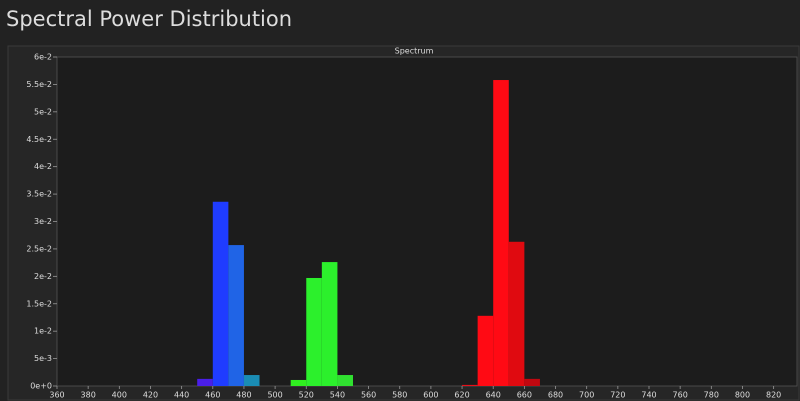 This screenshot has width=800, height=401. What do you see at coordinates (414, 51) in the screenshot?
I see `chart-title: Spectrum` at bounding box center [414, 51].